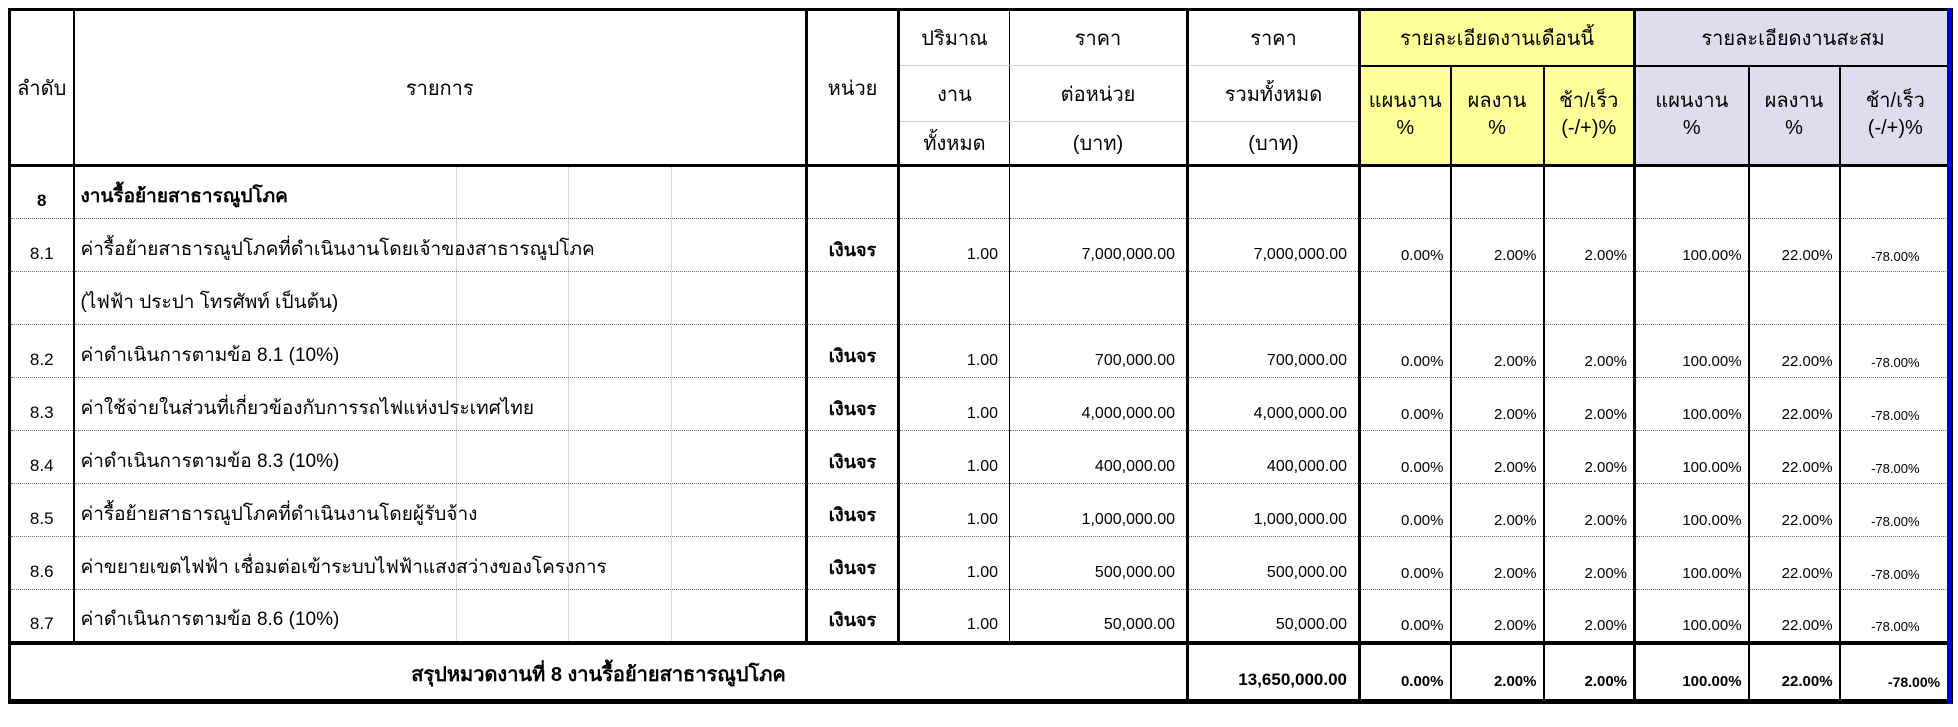 This screenshot has width=1958, height=727. Describe the element at coordinates (41, 404) in the screenshot. I see `cell-no: 8.3` at that location.